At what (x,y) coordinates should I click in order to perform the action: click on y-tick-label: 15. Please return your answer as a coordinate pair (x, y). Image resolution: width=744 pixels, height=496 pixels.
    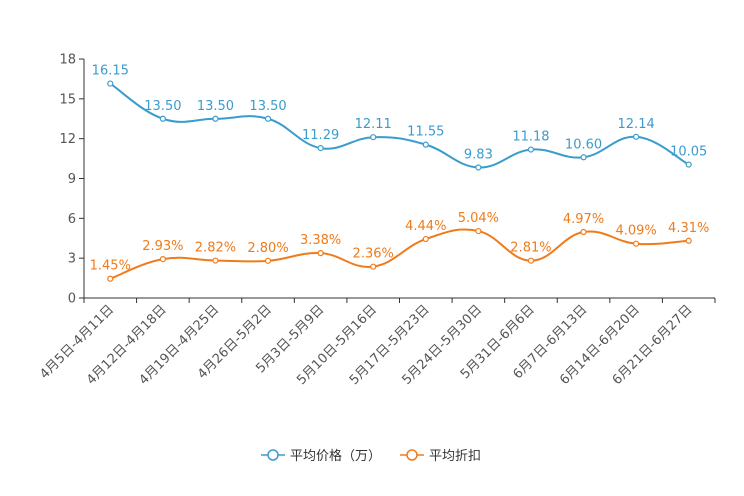
    Looking at the image, I should click on (67, 99).